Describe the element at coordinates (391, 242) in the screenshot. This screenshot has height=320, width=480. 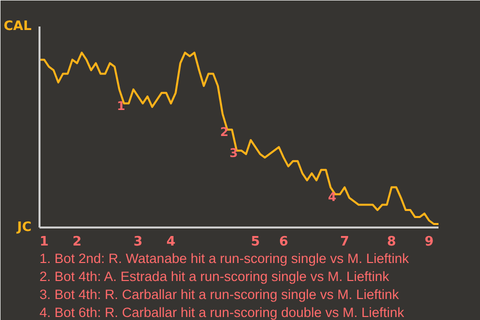
I see `x-tick-label: 8` at that location.